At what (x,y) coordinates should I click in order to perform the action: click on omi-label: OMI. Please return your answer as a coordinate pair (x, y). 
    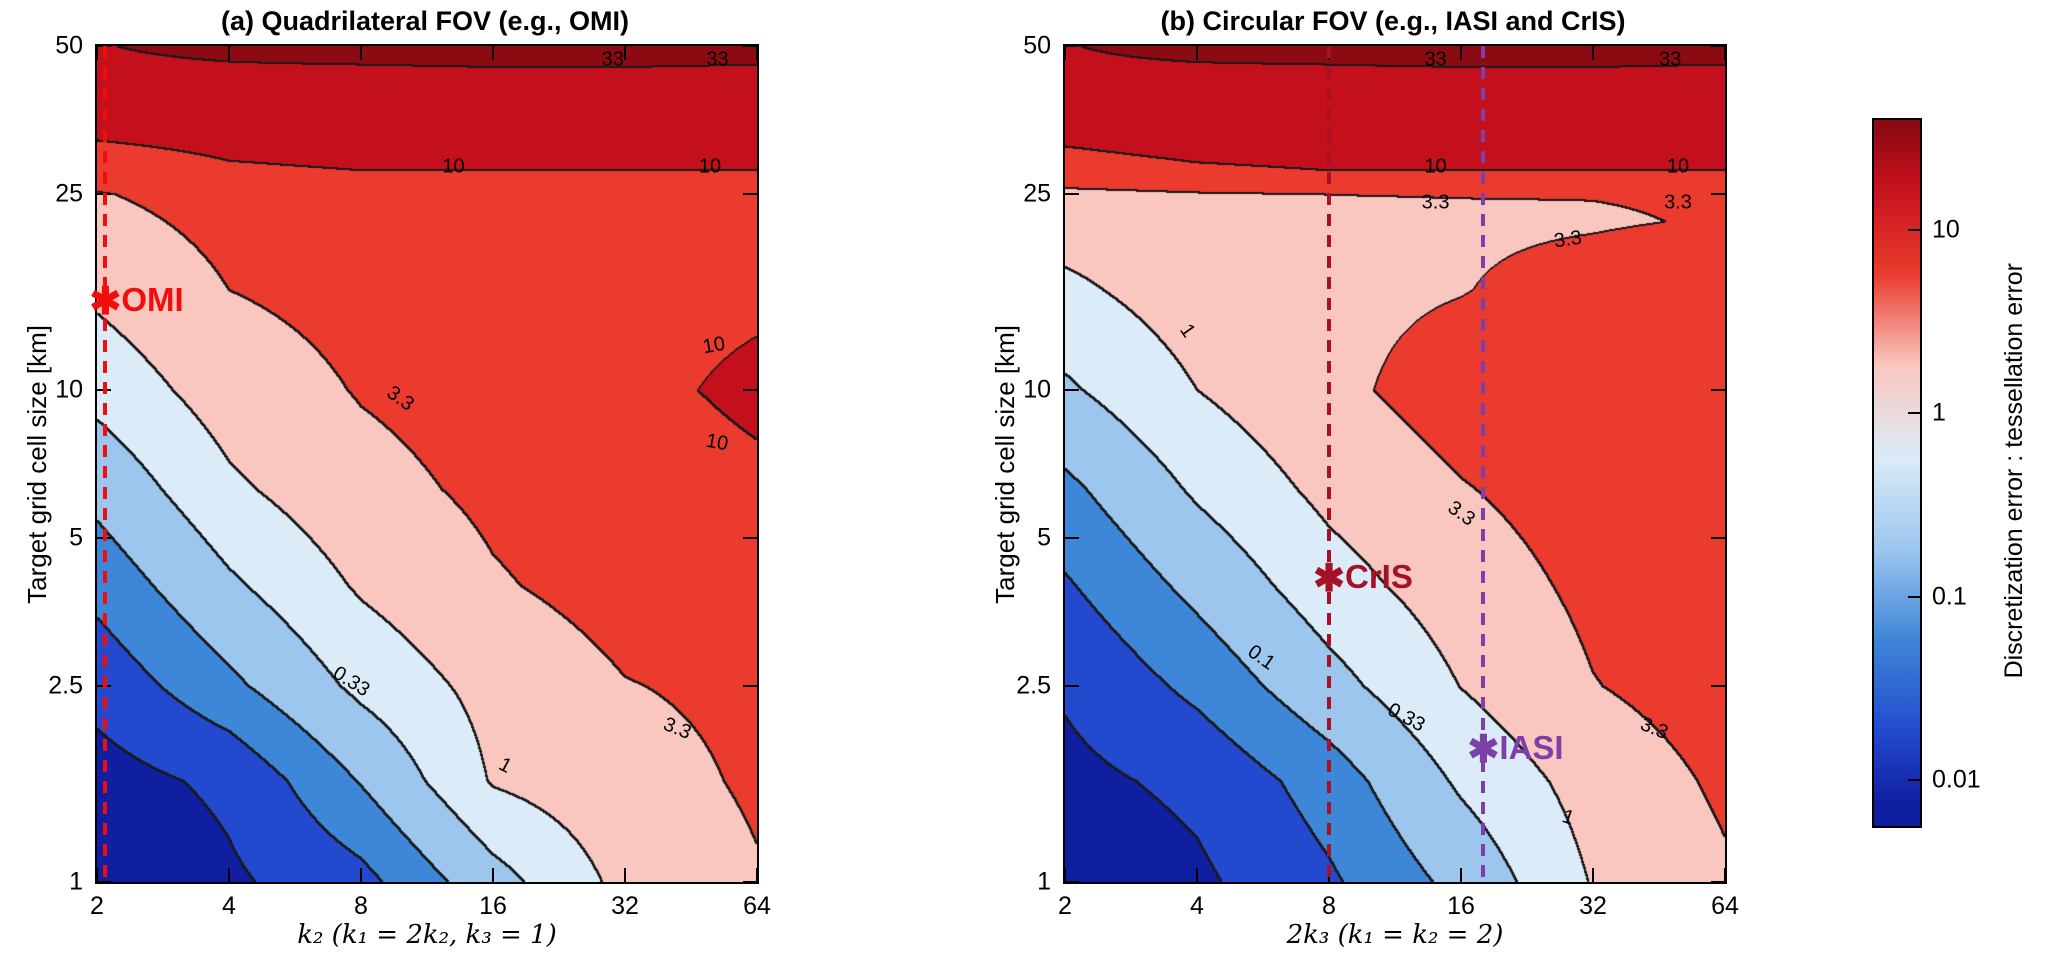
    Looking at the image, I should click on (152, 300).